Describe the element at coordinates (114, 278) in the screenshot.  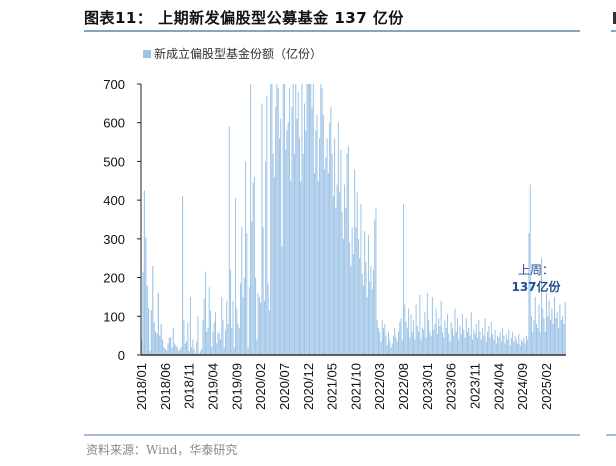
I see `y-tick-label: 200` at that location.